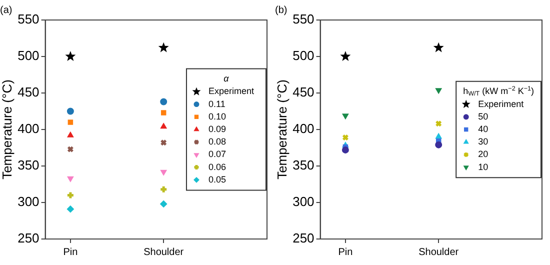 This screenshot has width=550, height=265. I want to click on legend-title: α, so click(227, 79).